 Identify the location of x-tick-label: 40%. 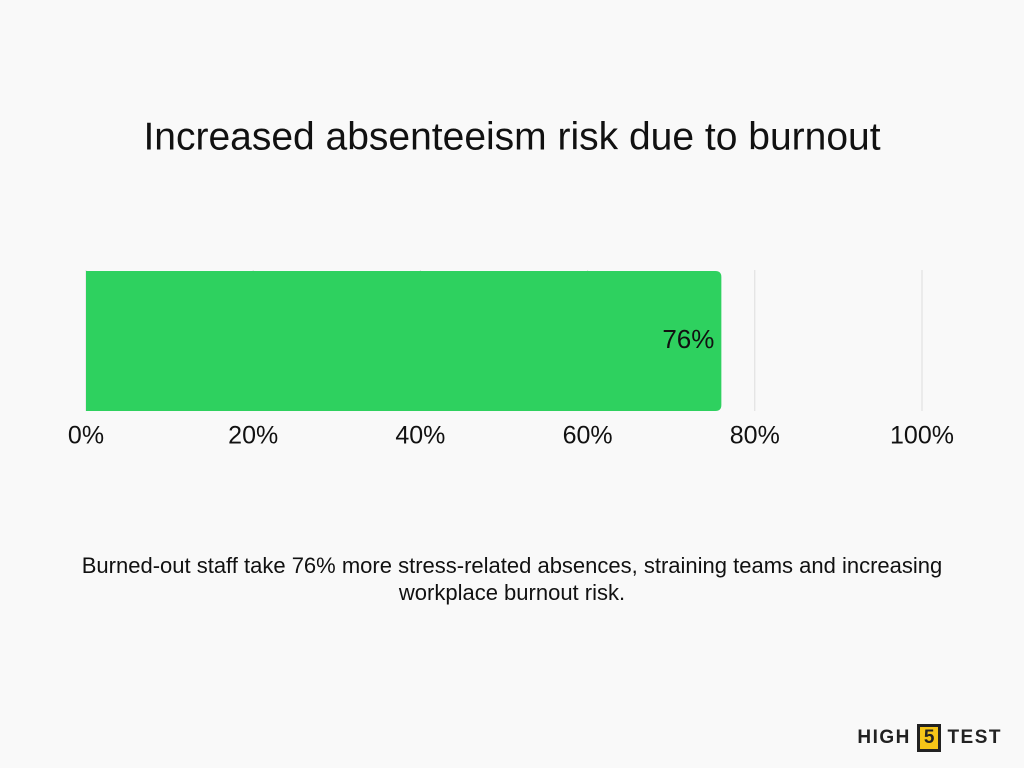
(420, 436).